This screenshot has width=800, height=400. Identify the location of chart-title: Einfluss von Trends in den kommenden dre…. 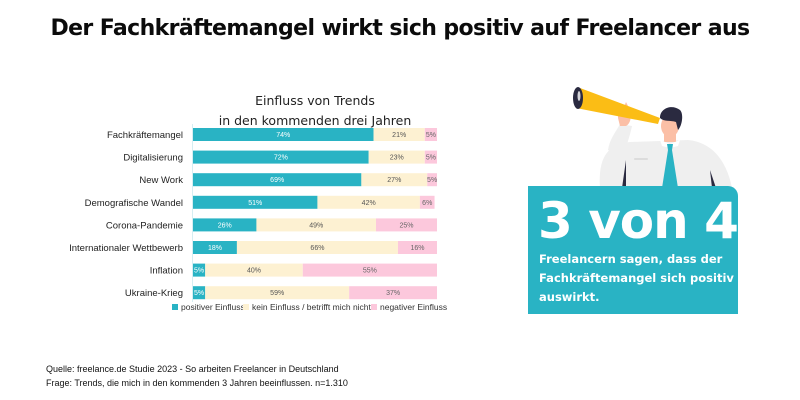
(315, 111).